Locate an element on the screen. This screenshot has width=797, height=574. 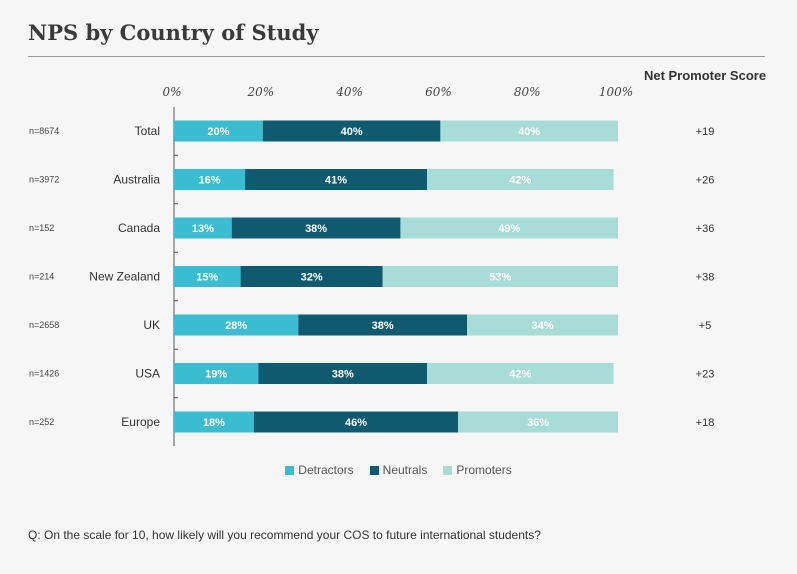
data-label: 46% is located at coordinates (356, 423).